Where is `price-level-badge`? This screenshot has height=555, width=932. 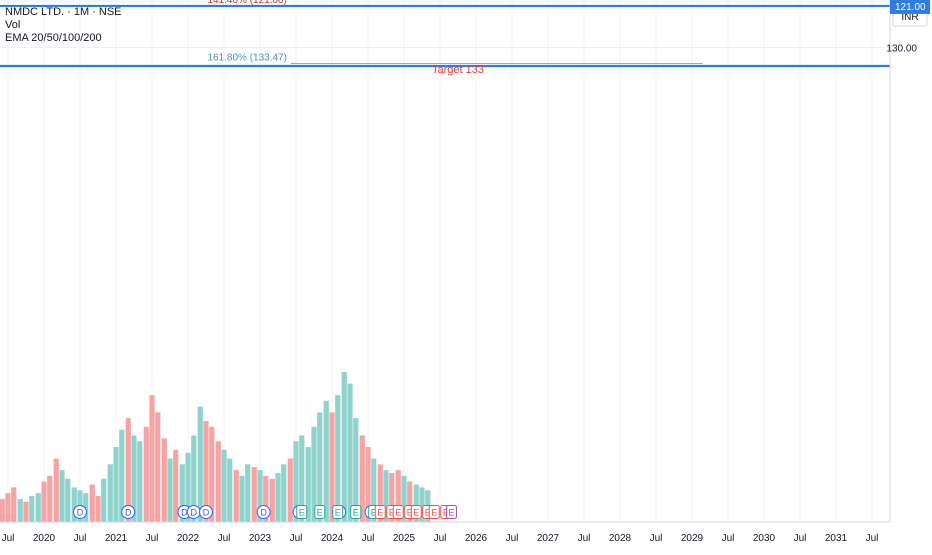
price-level-badge is located at coordinates (910, 7).